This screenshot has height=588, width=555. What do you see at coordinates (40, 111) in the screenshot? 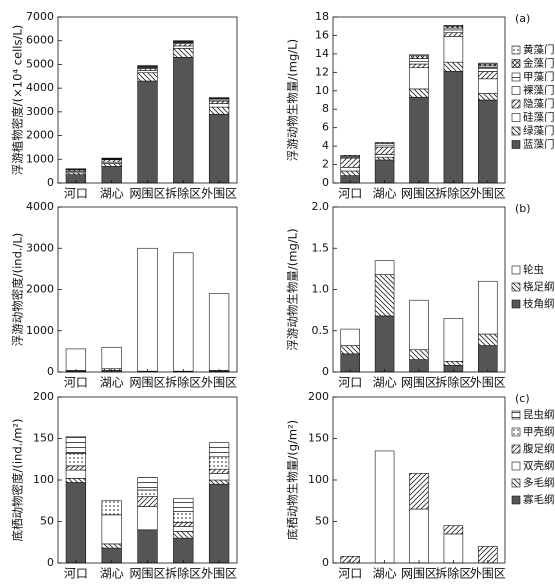
I see `y-tick-label: 3000` at bounding box center [40, 111].